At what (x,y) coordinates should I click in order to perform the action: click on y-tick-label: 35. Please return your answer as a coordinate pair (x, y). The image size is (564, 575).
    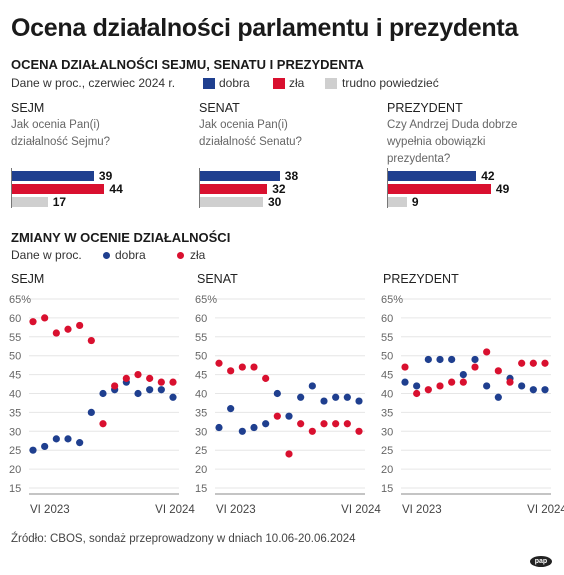
    Looking at the image, I should click on (387, 413).